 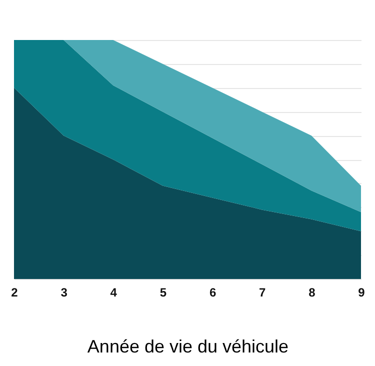 I want to click on x-tick-label: 9, so click(x=362, y=293).